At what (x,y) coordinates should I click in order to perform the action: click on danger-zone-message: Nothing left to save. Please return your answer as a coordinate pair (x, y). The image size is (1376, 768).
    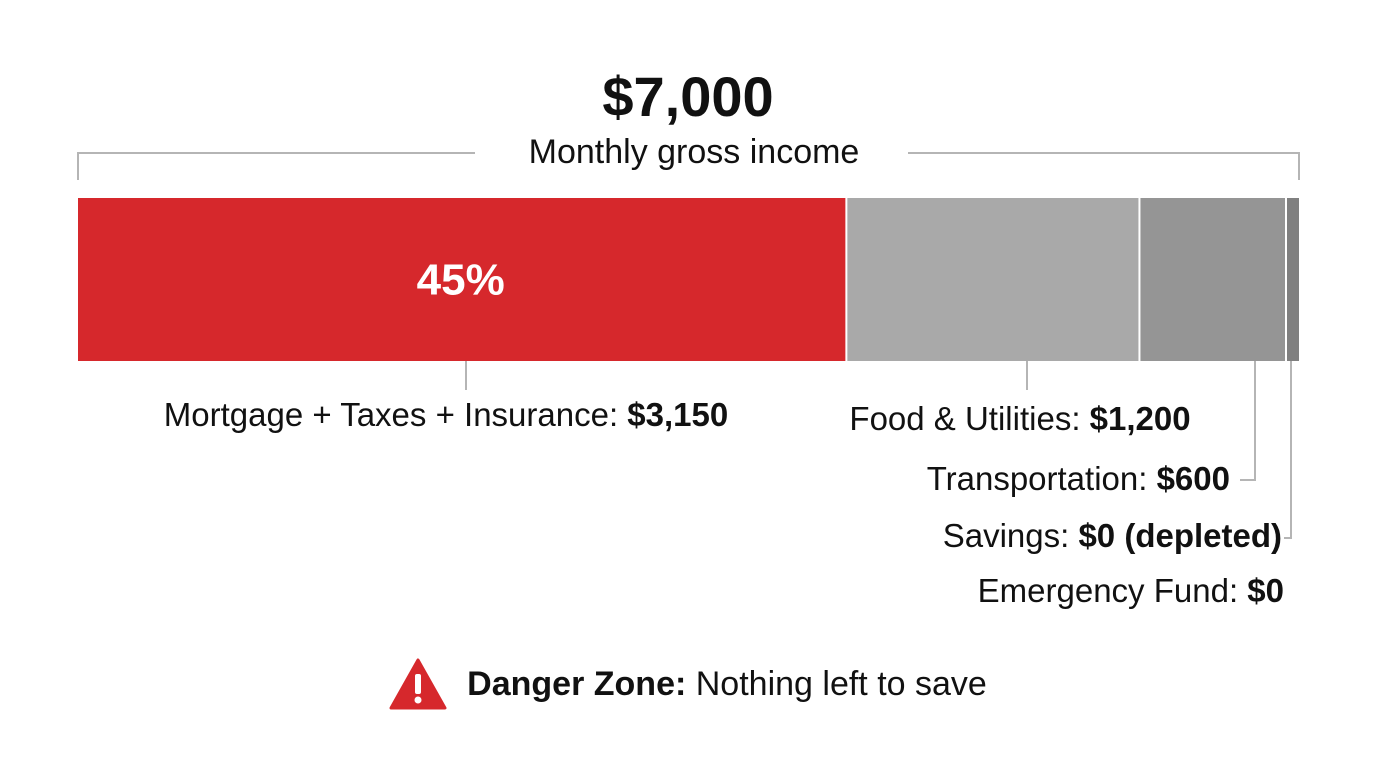
    Looking at the image, I should click on (841, 683).